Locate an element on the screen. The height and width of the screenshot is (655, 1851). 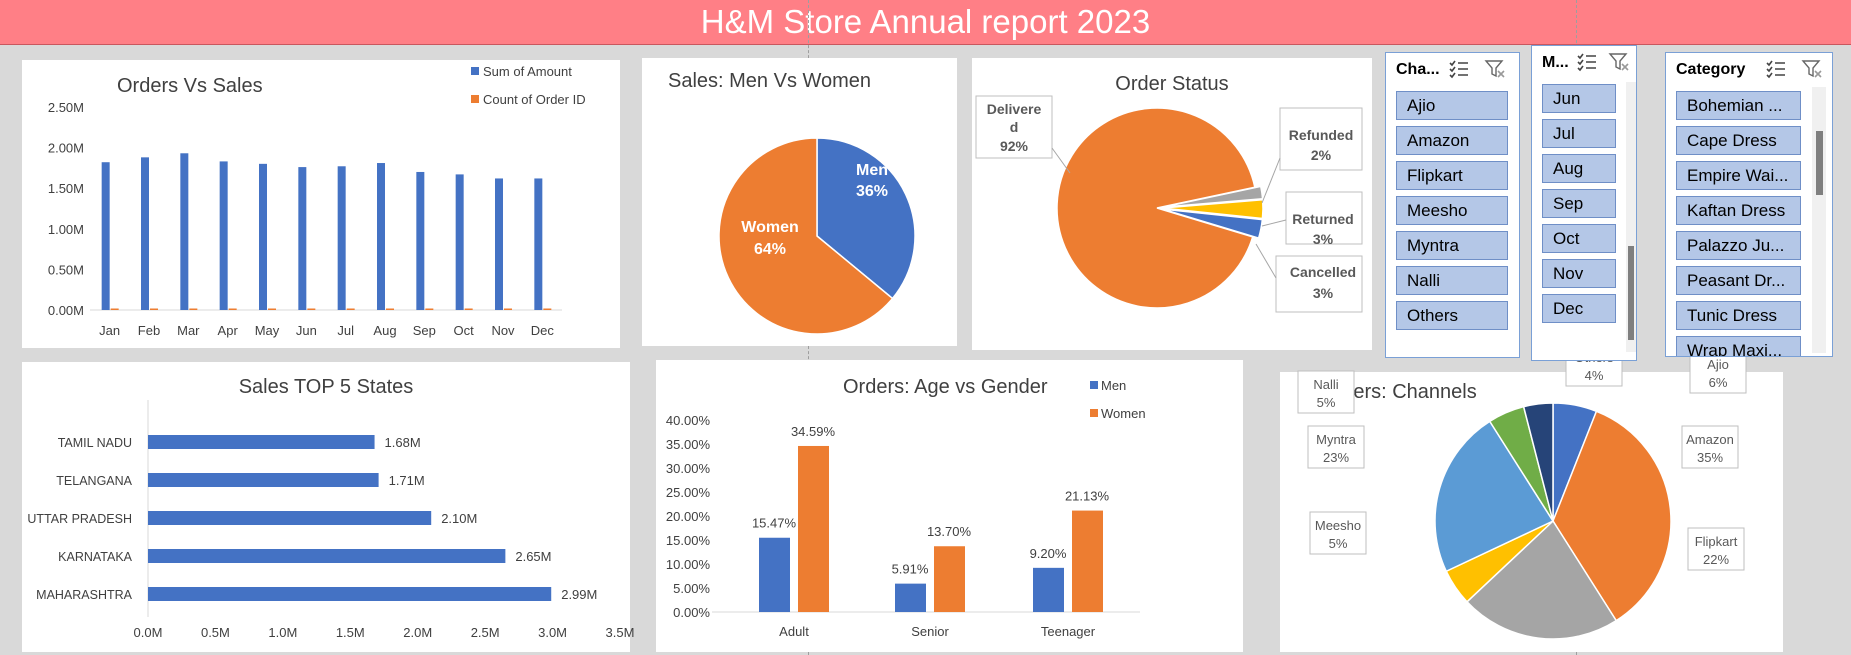
slice-label: Cancelled is located at coordinates (1323, 272).